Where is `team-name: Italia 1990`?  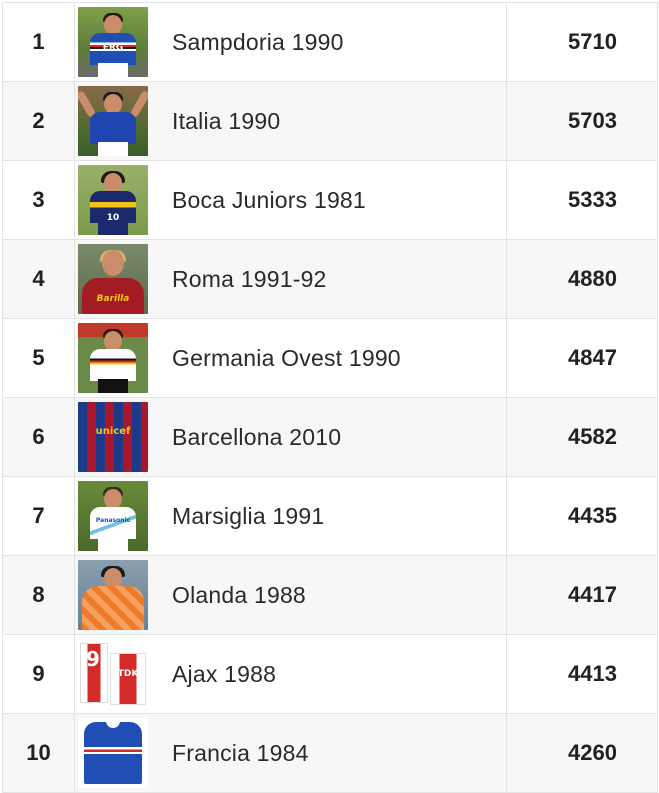 team-name: Italia 1990 is located at coordinates (226, 120).